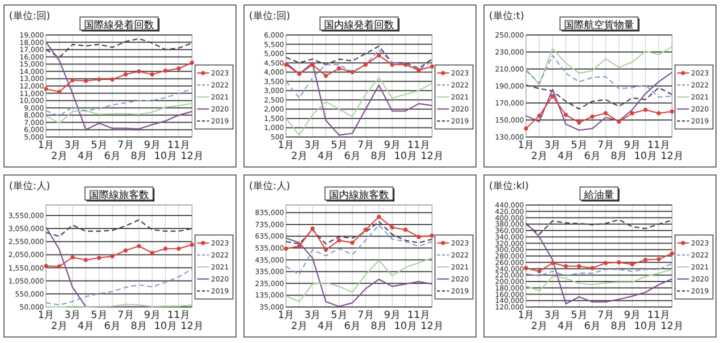 This screenshot has width=720, height=343. I want to click on chart-title: 国際線旅客数, so click(119, 195).